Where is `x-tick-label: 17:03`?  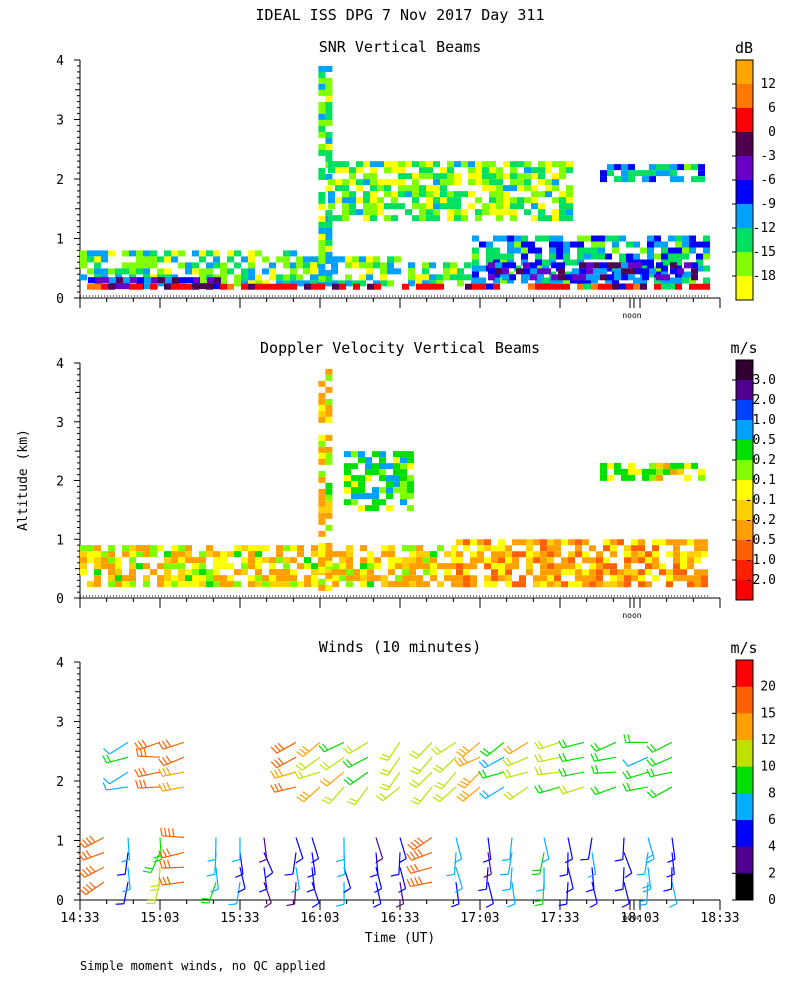
x-tick-label: 17:03 is located at coordinates (479, 918).